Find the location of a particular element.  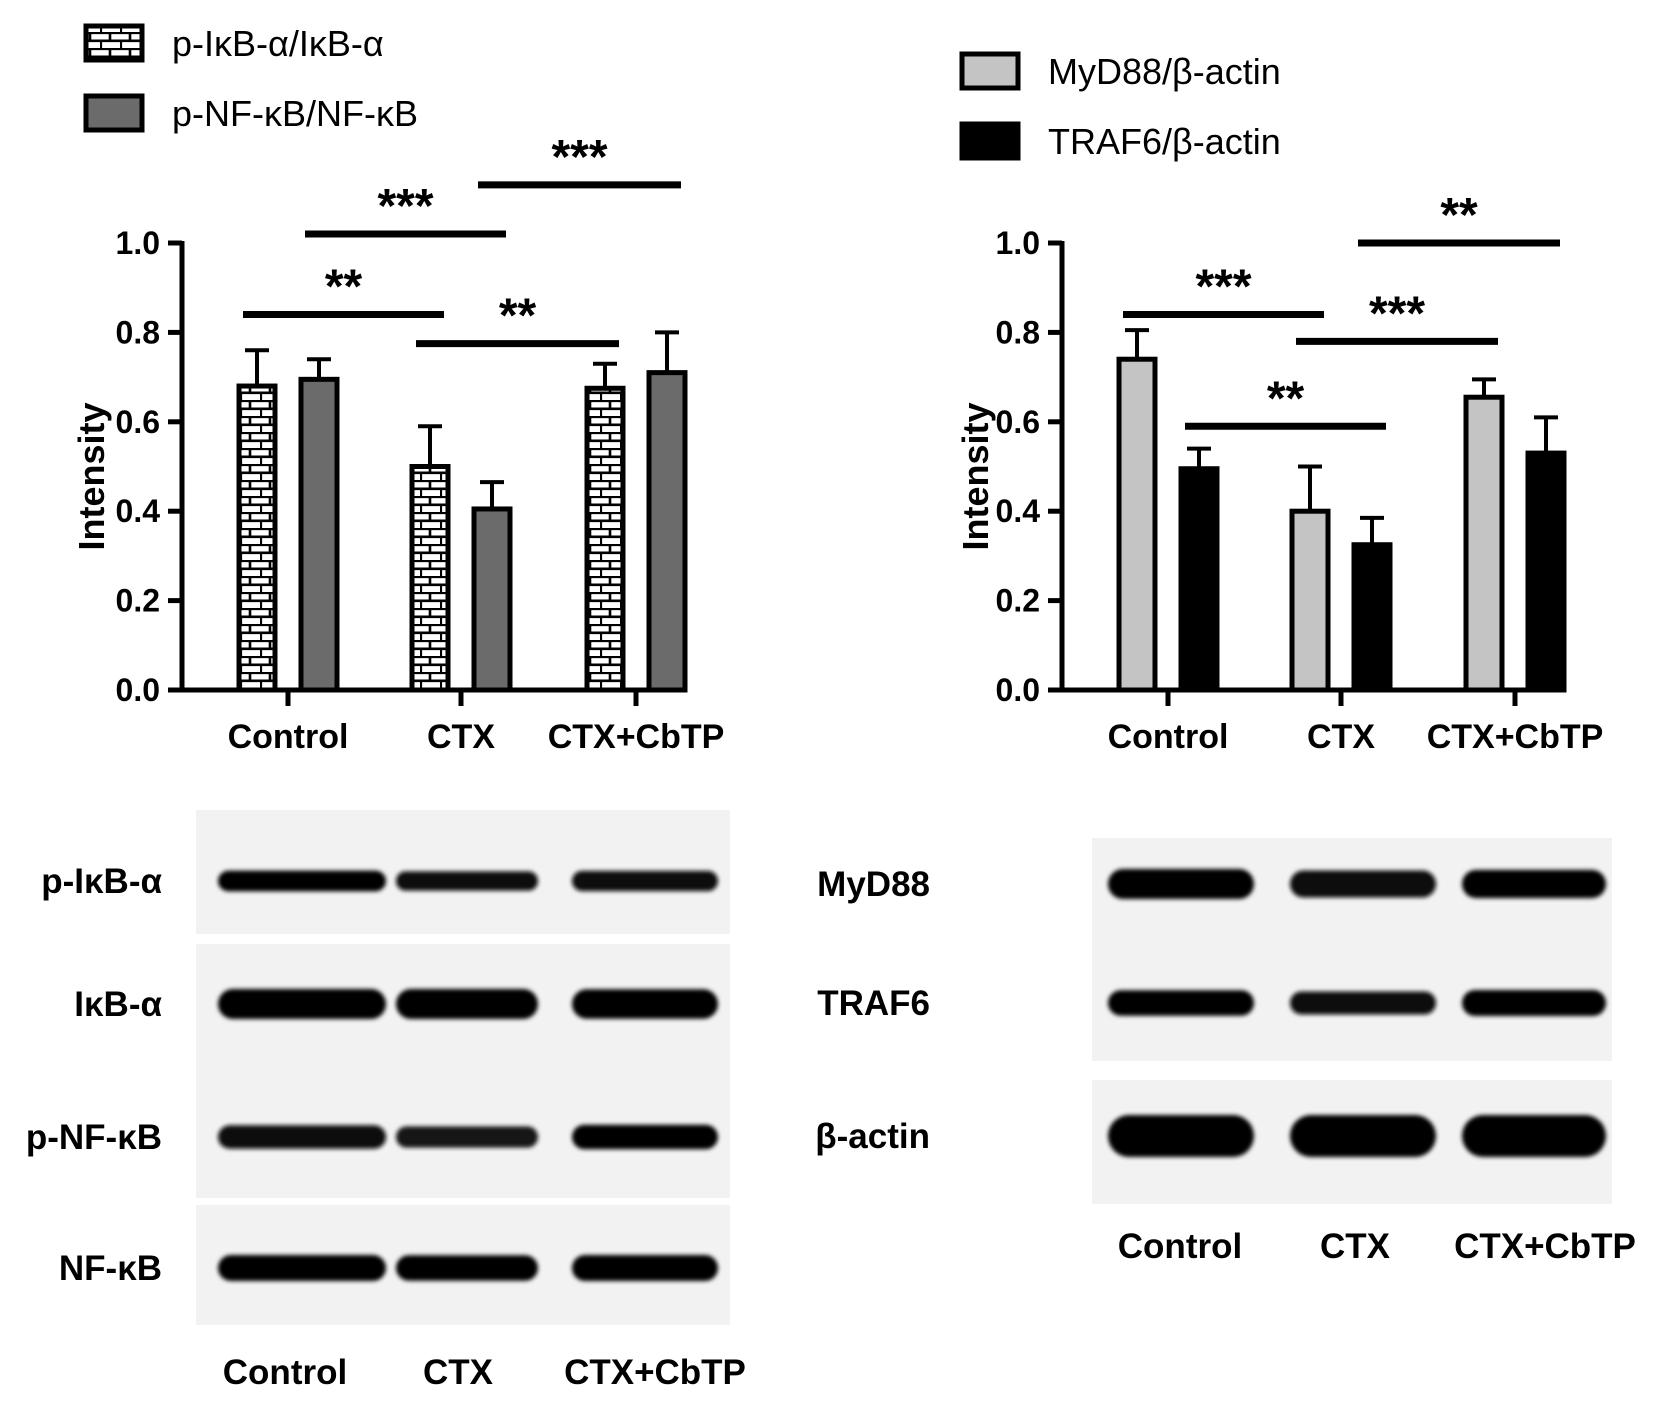

blot-row-label: p-NF-κB is located at coordinates (94, 1137).